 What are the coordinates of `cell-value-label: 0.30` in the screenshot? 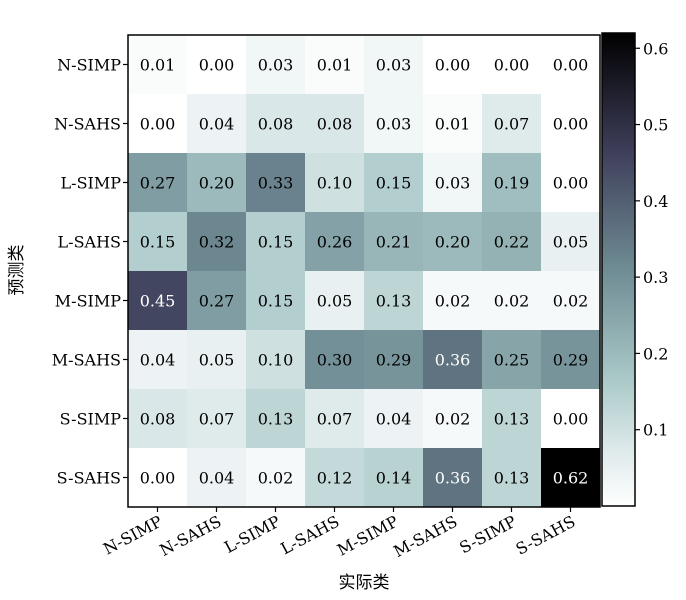 It's located at (335, 360).